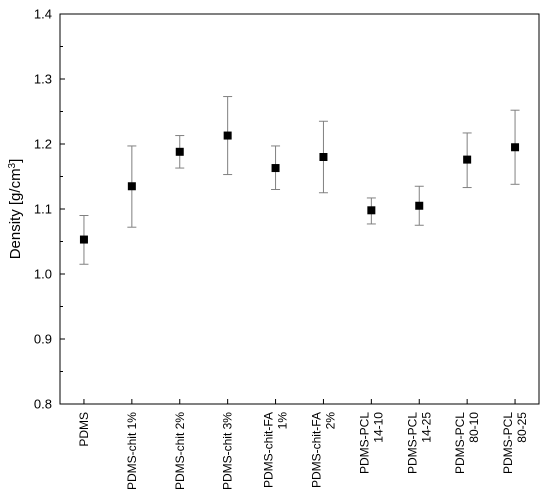  What do you see at coordinates (43, 209) in the screenshot?
I see `y-tick-label: 1.1` at bounding box center [43, 209].